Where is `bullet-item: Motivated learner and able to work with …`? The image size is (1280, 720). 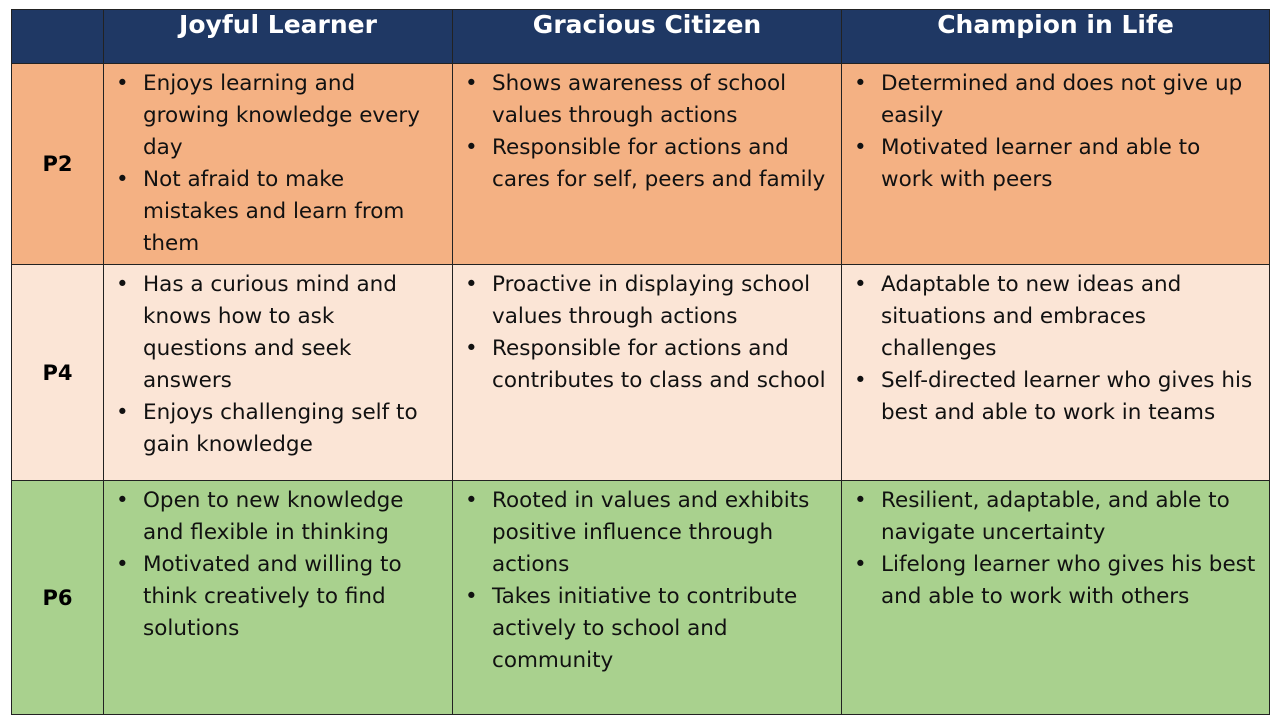 bullet-item: Motivated learner and able to work with … is located at coordinates (1049, 164).